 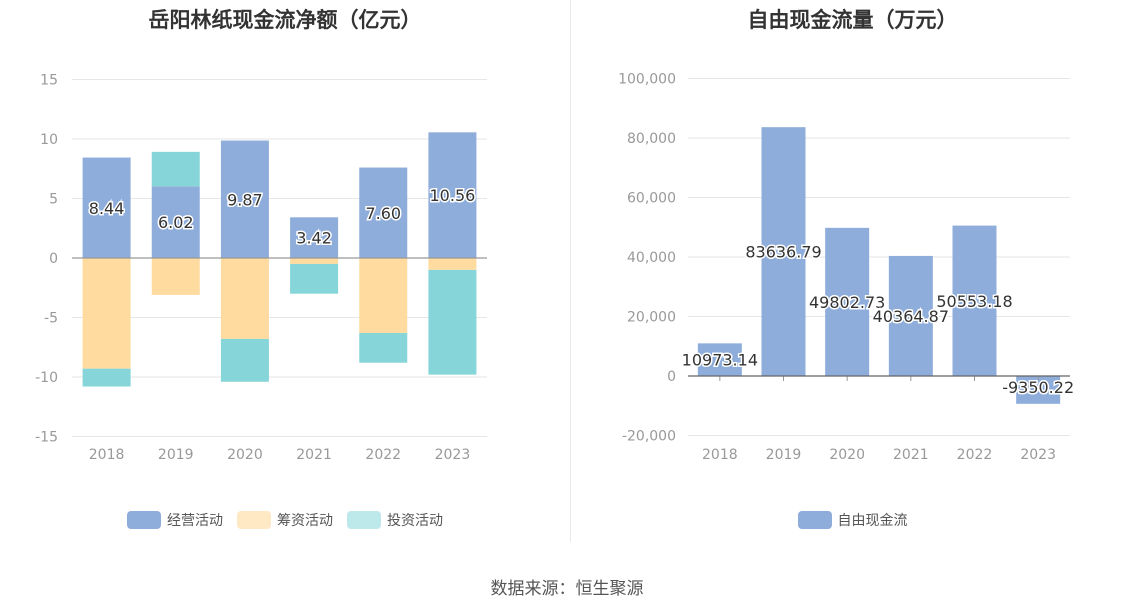 I want to click on bar-value-label: 49802.73, so click(x=847, y=302).